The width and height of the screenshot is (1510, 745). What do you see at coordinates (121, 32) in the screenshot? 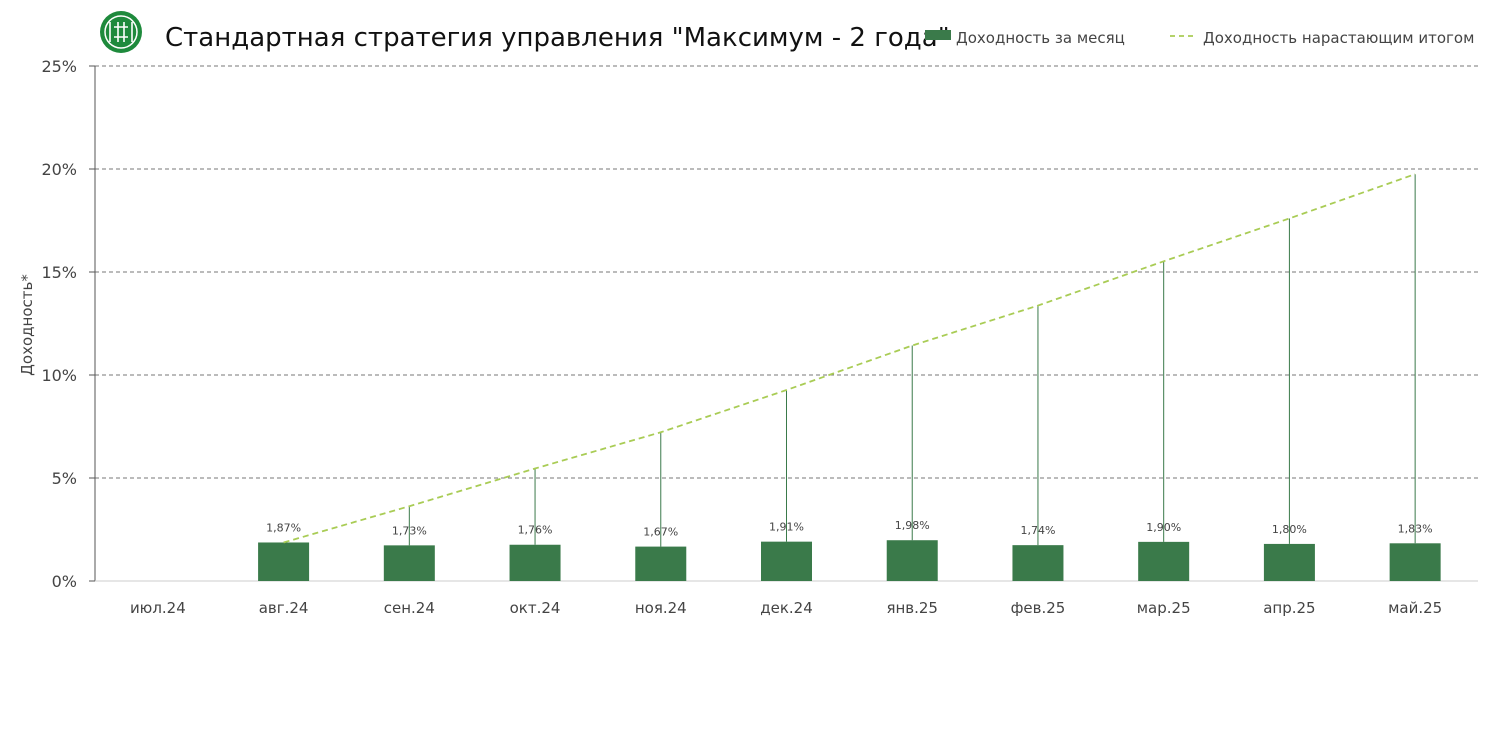
I see `company-logo-icon` at bounding box center [121, 32].